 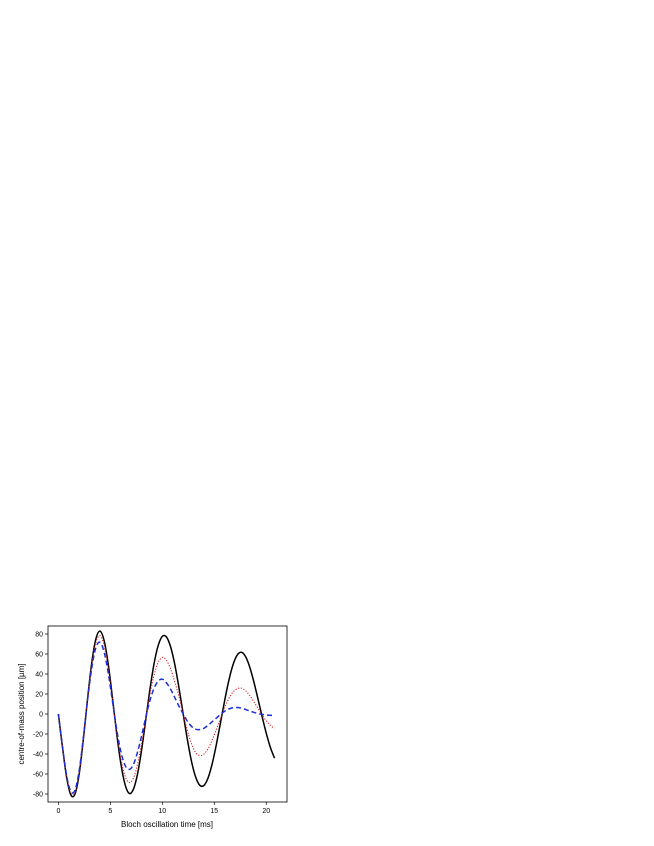 I want to click on x-tick-label: 15, so click(x=214, y=811).